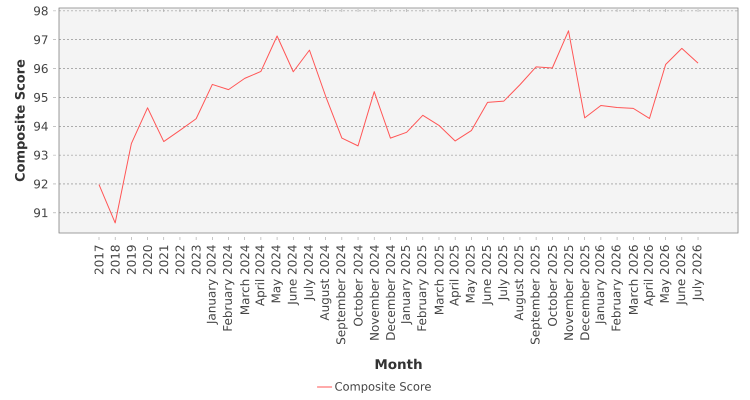 The image size is (750, 400). Describe the element at coordinates (163, 260) in the screenshot. I see `x-tick-label: 2021` at that location.